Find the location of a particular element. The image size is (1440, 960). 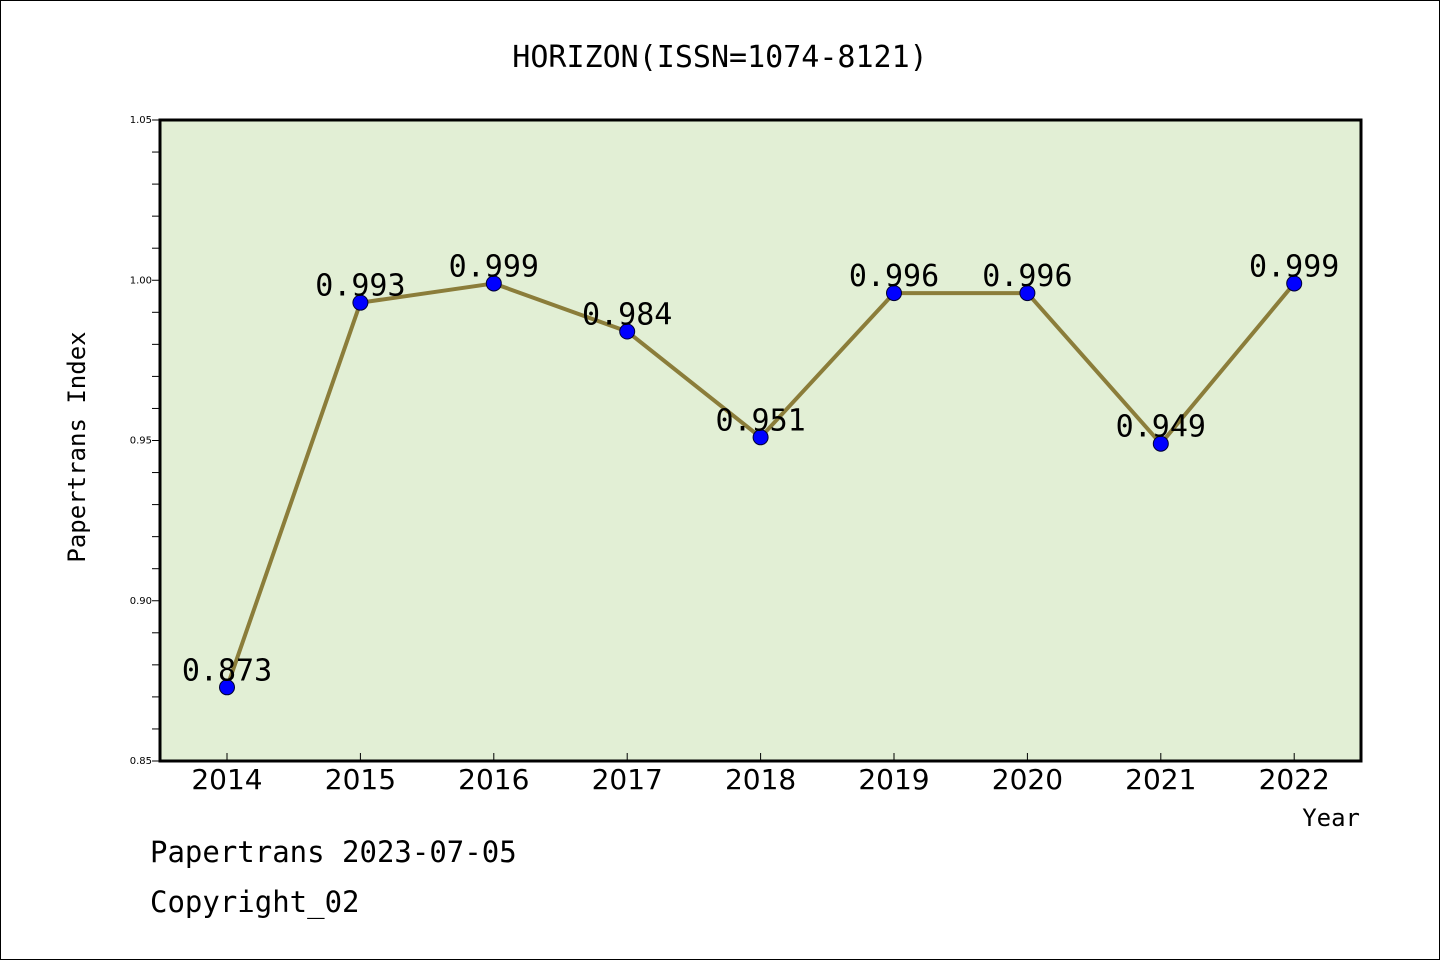

y-tick-label: 0.85 is located at coordinates (141, 761).